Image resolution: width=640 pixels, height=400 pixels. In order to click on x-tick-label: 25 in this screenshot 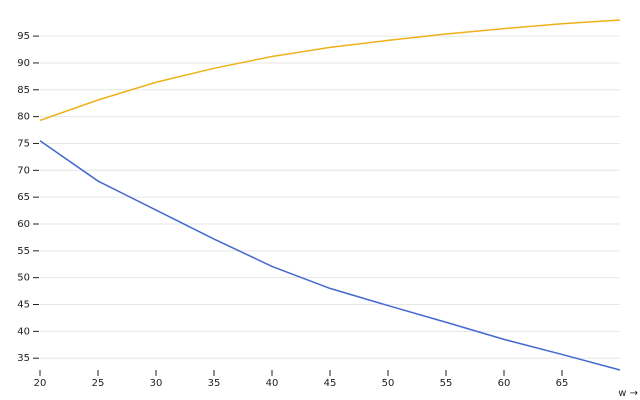, I will do `click(98, 383)`.